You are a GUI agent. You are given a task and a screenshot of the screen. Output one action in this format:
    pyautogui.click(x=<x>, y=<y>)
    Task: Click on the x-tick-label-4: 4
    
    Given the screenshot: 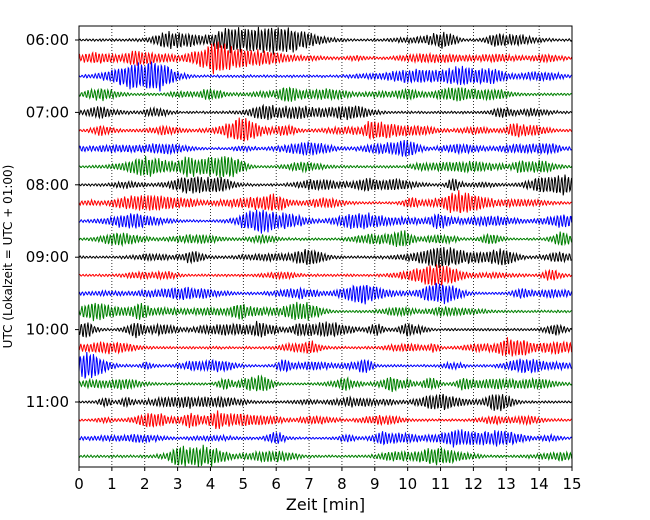 What is the action you would take?
    pyautogui.click(x=211, y=484)
    